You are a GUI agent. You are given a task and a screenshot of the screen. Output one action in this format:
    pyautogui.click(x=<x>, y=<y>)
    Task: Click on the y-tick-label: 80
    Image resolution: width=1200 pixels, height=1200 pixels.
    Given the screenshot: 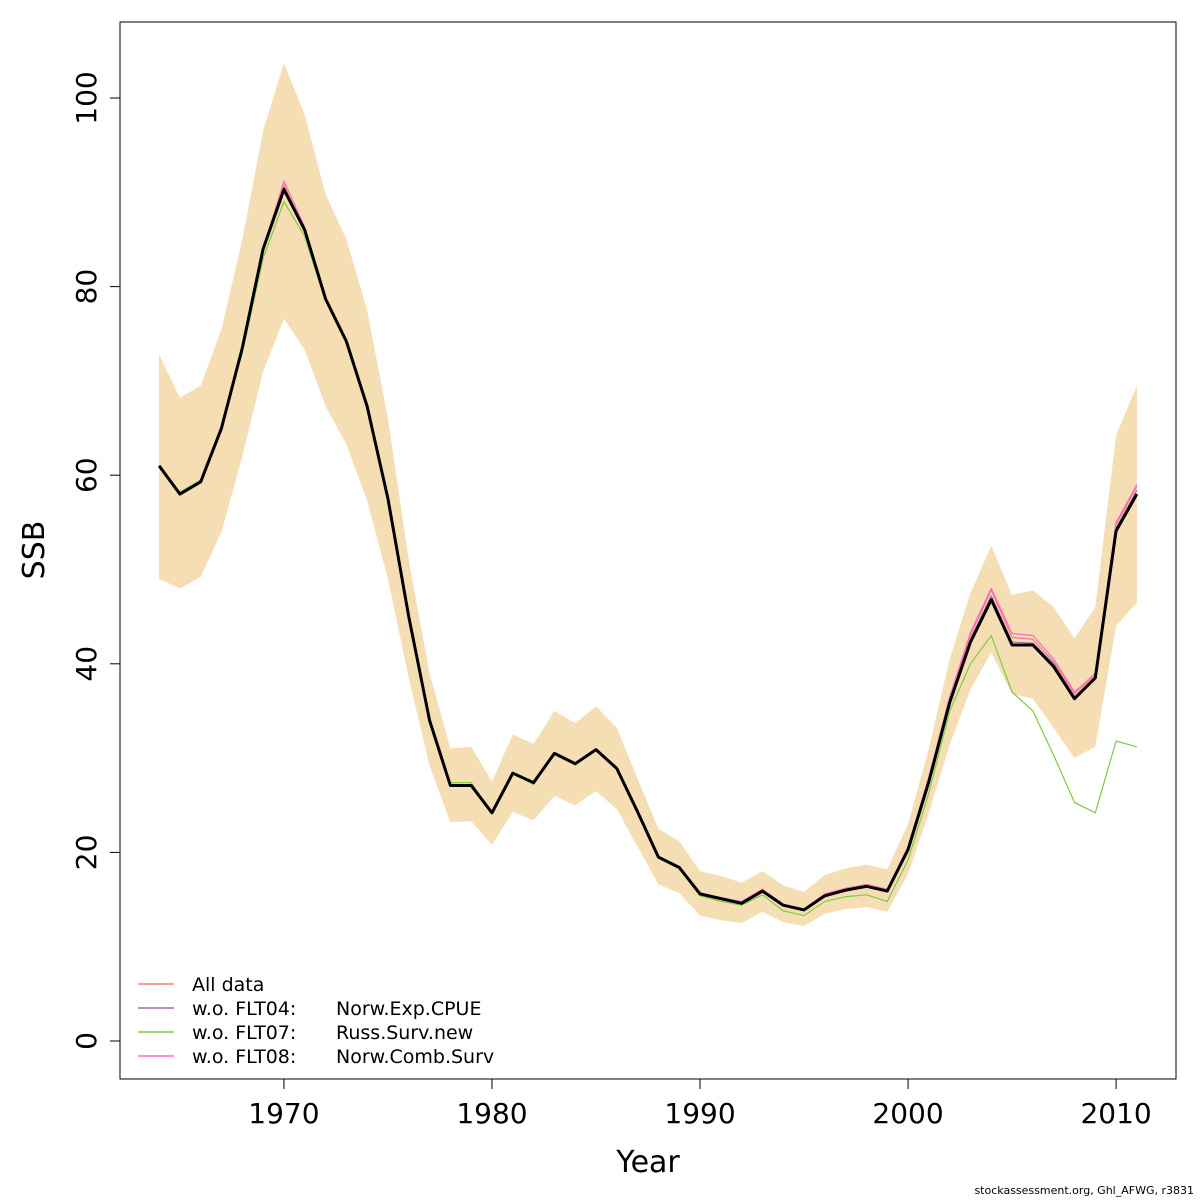 What is the action you would take?
    pyautogui.click(x=86, y=287)
    